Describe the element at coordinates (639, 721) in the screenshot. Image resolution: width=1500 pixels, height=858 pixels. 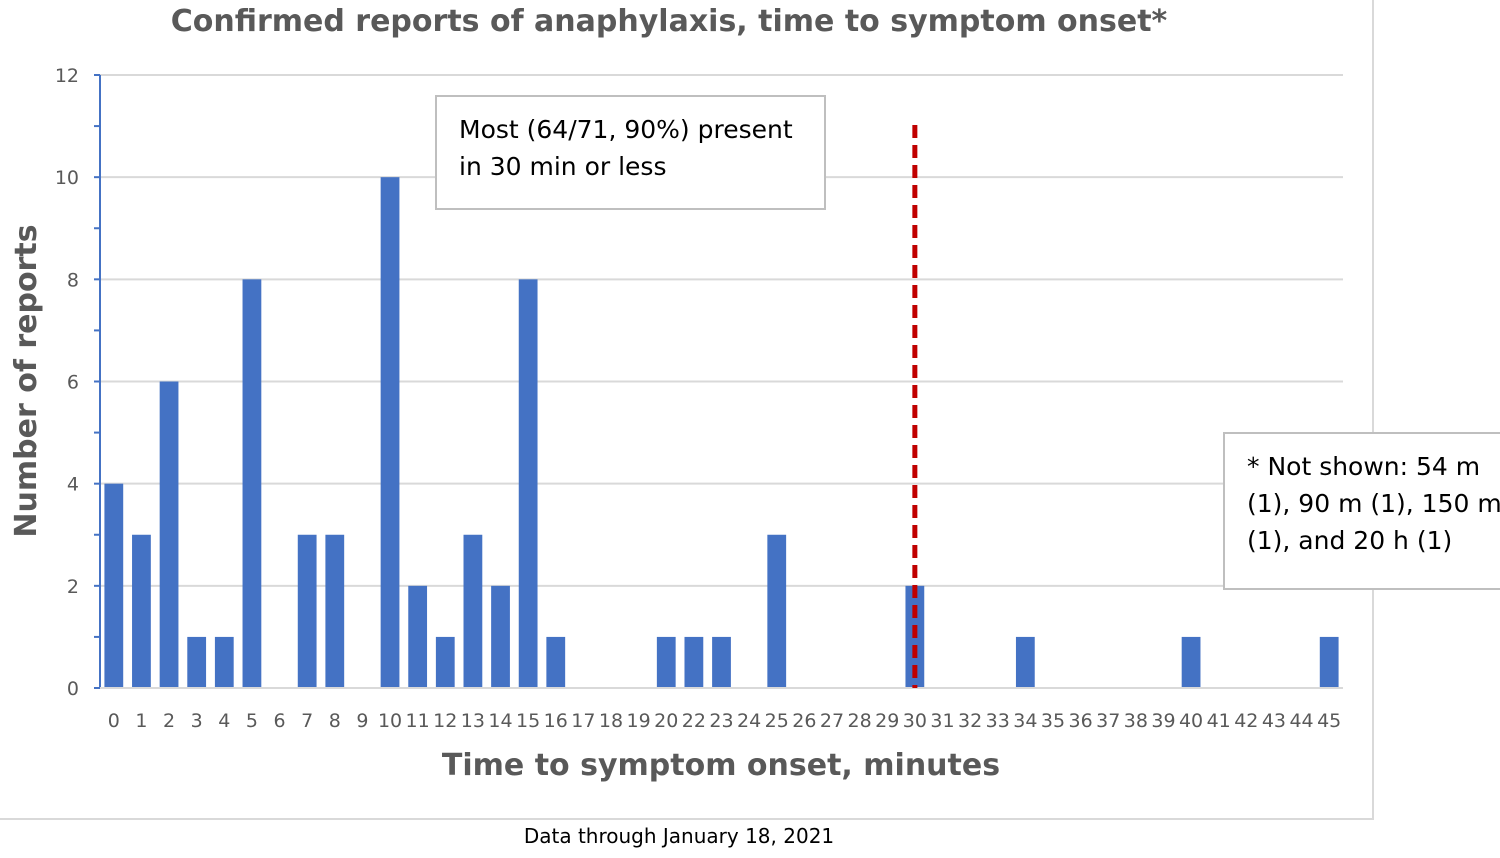
I see `x-tick-label: 19` at that location.